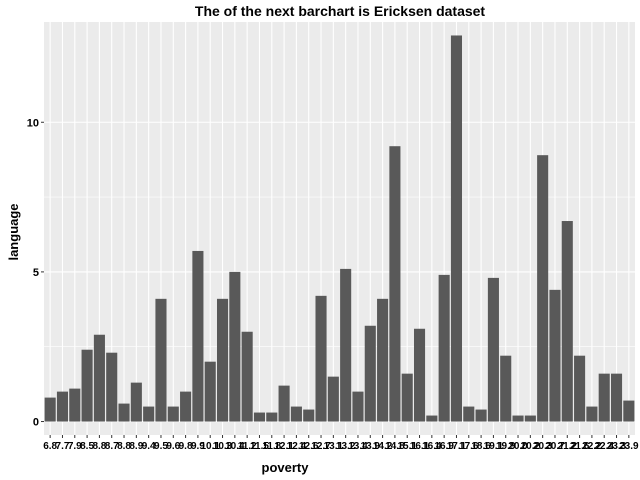 The image size is (640, 480). What do you see at coordinates (223, 446) in the screenshot?
I see `x-tick-label: 10.3` at bounding box center [223, 446].